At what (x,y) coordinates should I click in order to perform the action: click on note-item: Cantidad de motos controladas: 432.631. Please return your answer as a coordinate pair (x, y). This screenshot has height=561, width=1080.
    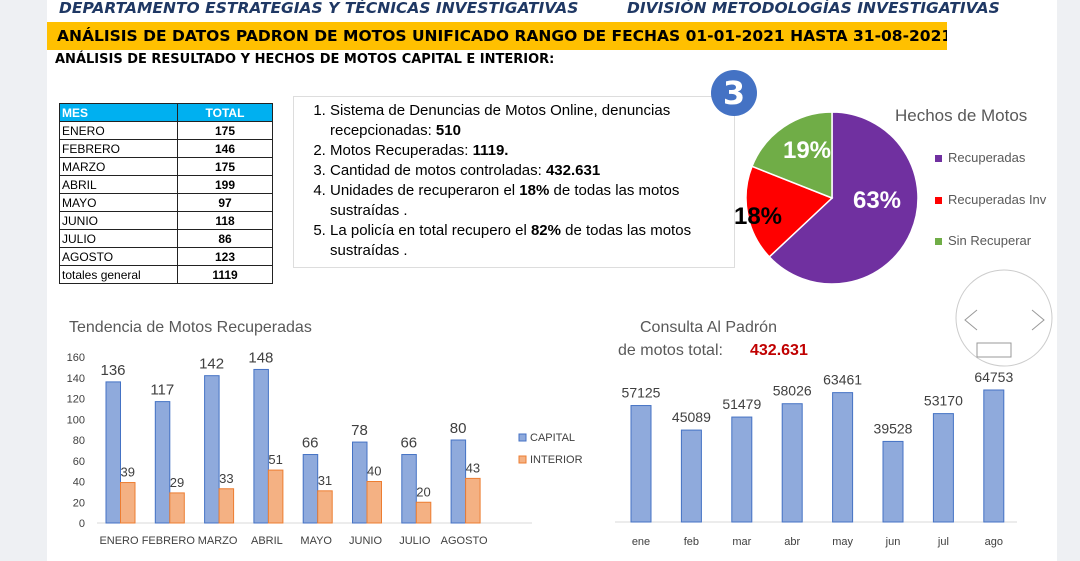
    Looking at the image, I should click on (532, 171).